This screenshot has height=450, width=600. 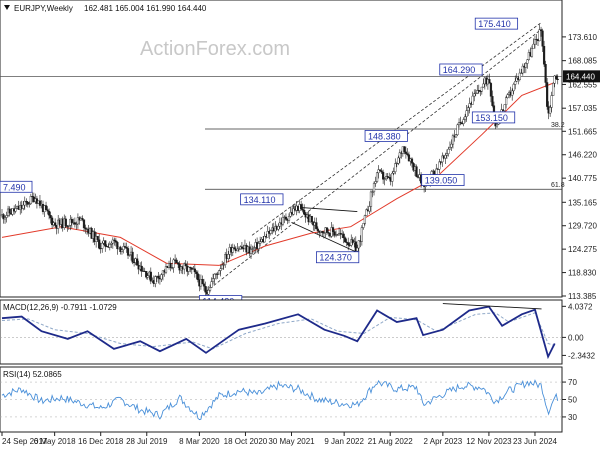 I want to click on x-tick-label: 2 Apr 2023, so click(x=443, y=441).